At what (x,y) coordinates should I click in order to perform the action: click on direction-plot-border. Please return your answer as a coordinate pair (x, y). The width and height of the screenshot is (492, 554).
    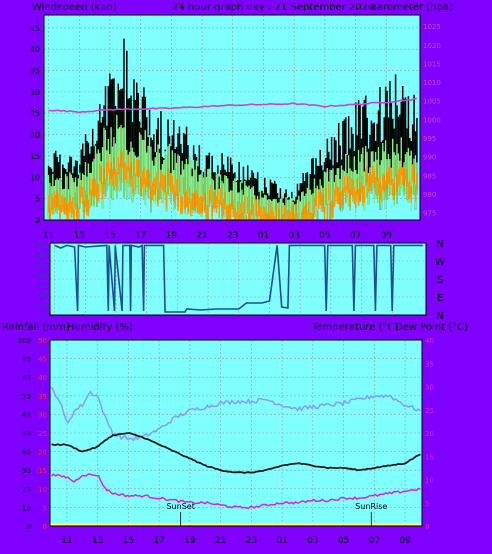
    Looking at the image, I should click on (238, 279).